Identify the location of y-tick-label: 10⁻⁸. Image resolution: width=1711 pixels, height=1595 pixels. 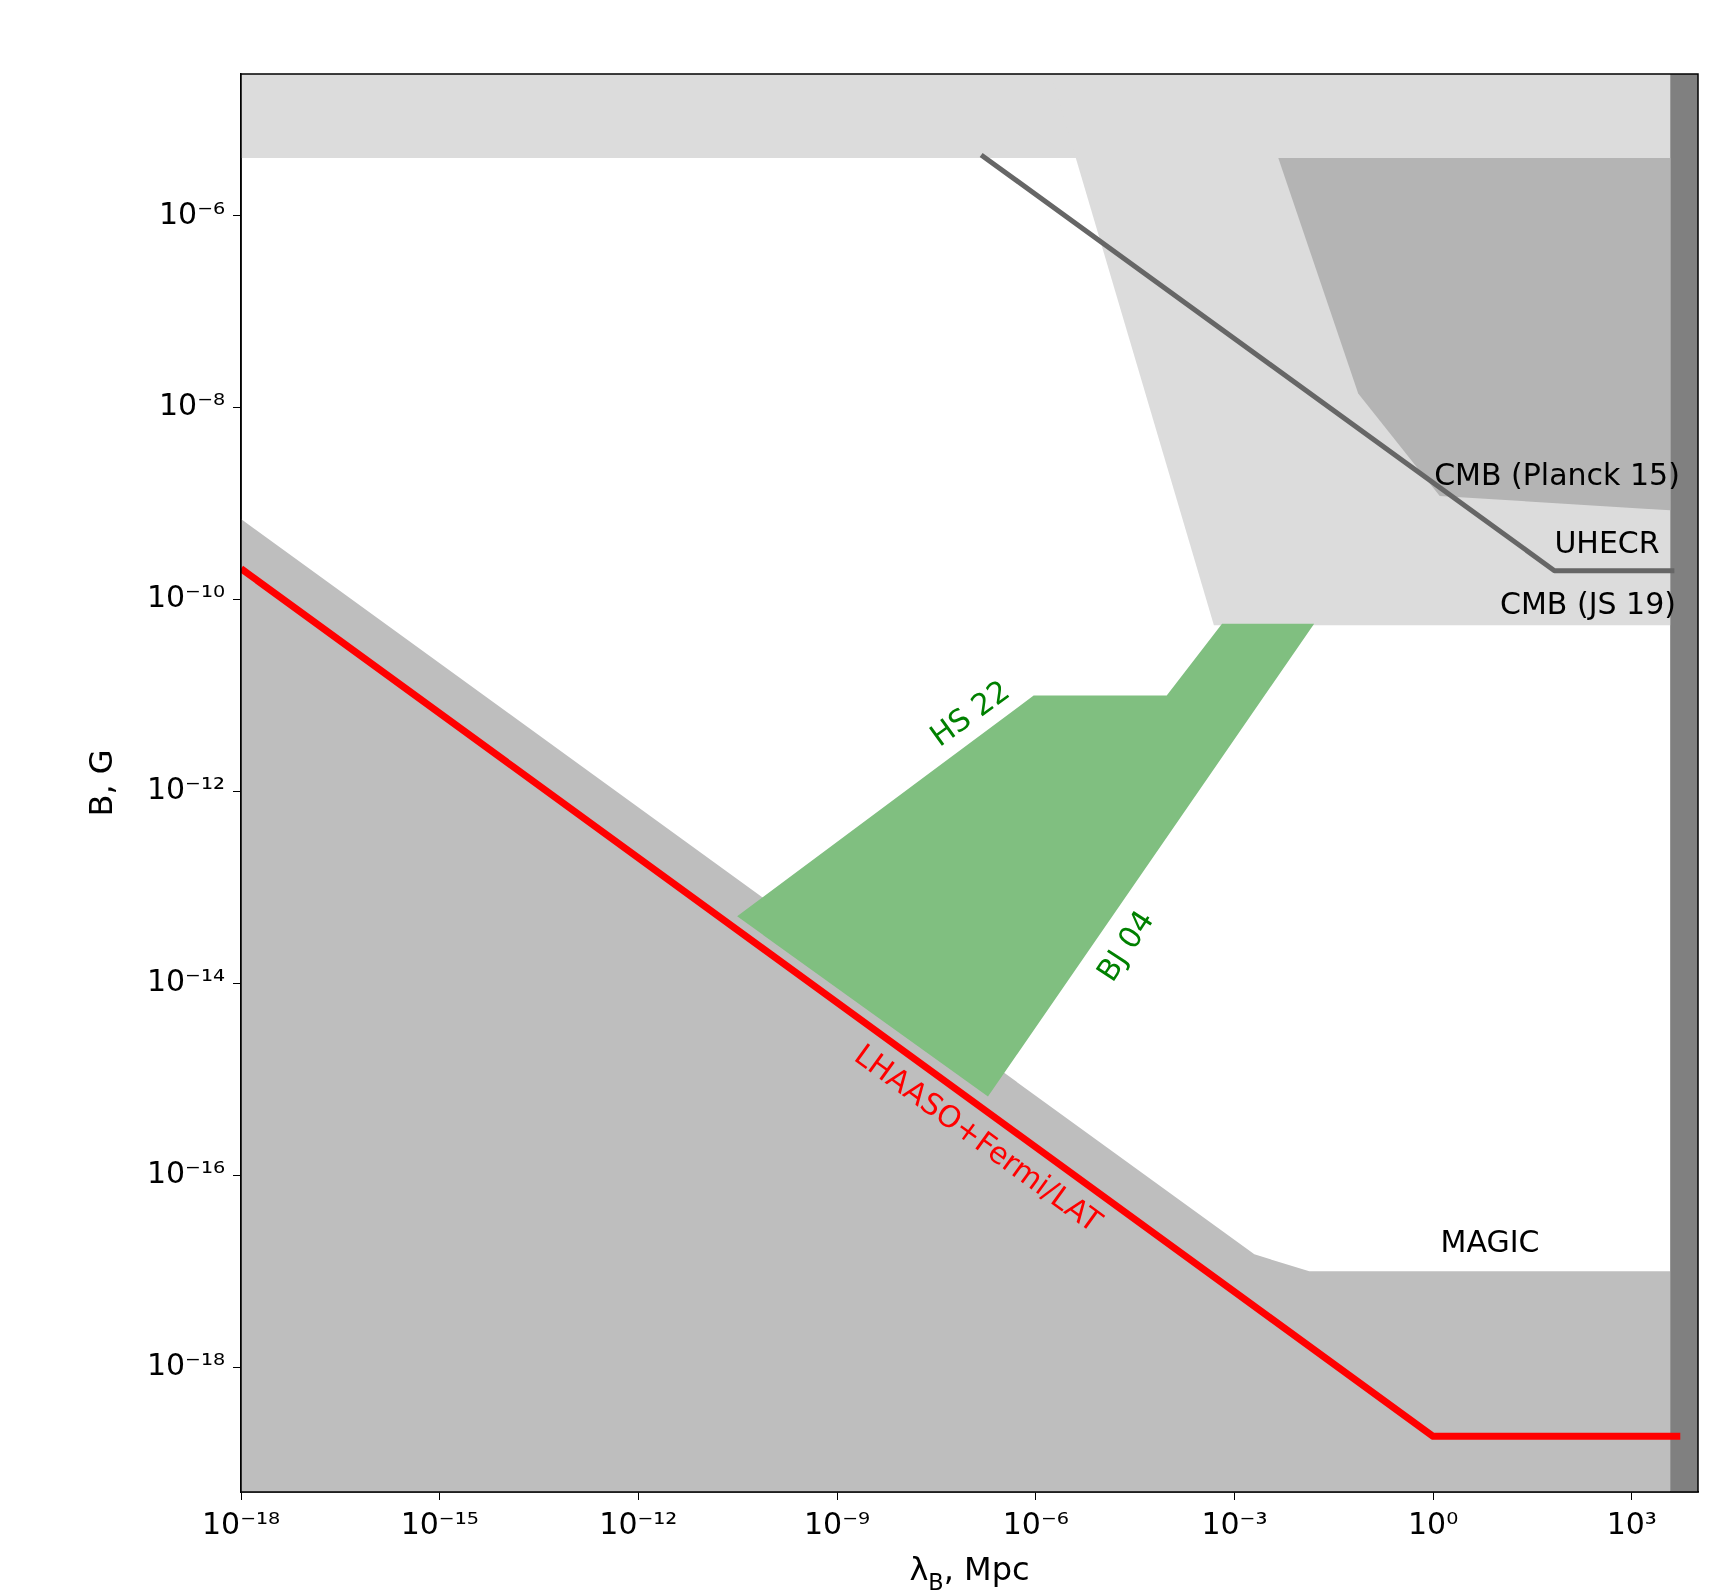
(191, 405).